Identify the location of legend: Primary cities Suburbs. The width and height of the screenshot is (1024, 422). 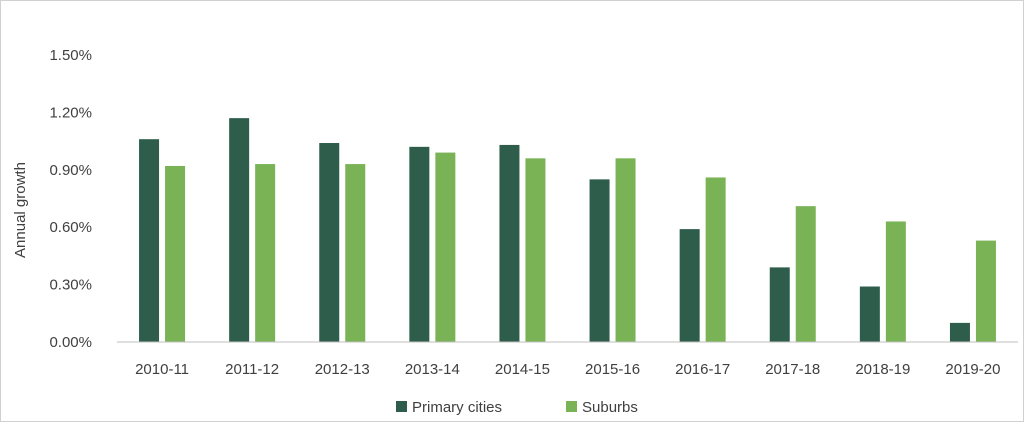
(517, 407).